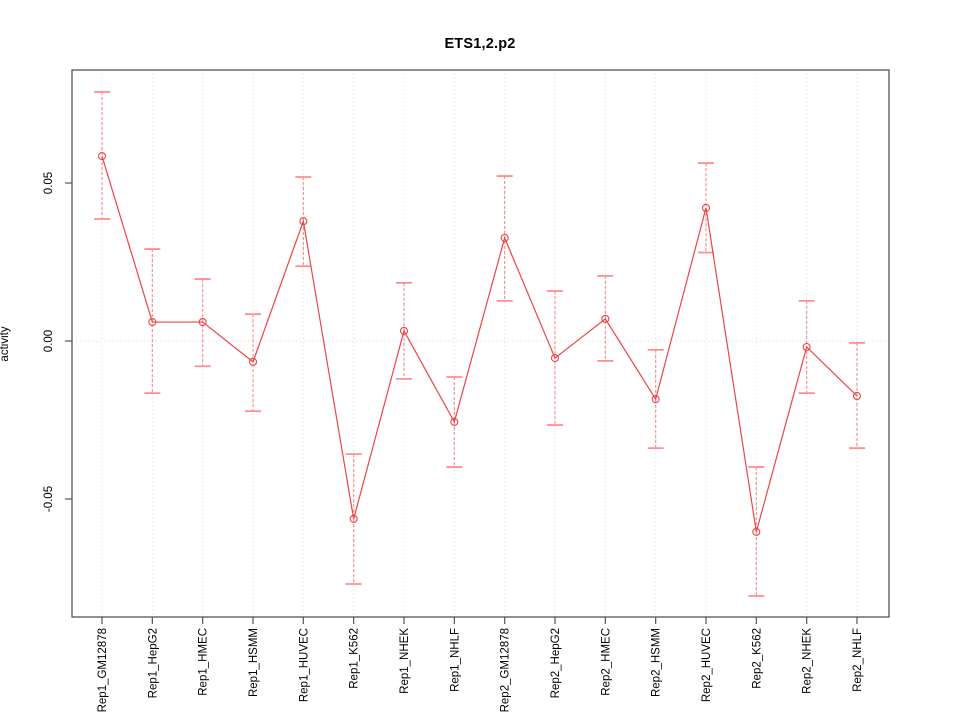  Describe the element at coordinates (480, 44) in the screenshot. I see `chart-title: ETS1,2.p2` at that location.